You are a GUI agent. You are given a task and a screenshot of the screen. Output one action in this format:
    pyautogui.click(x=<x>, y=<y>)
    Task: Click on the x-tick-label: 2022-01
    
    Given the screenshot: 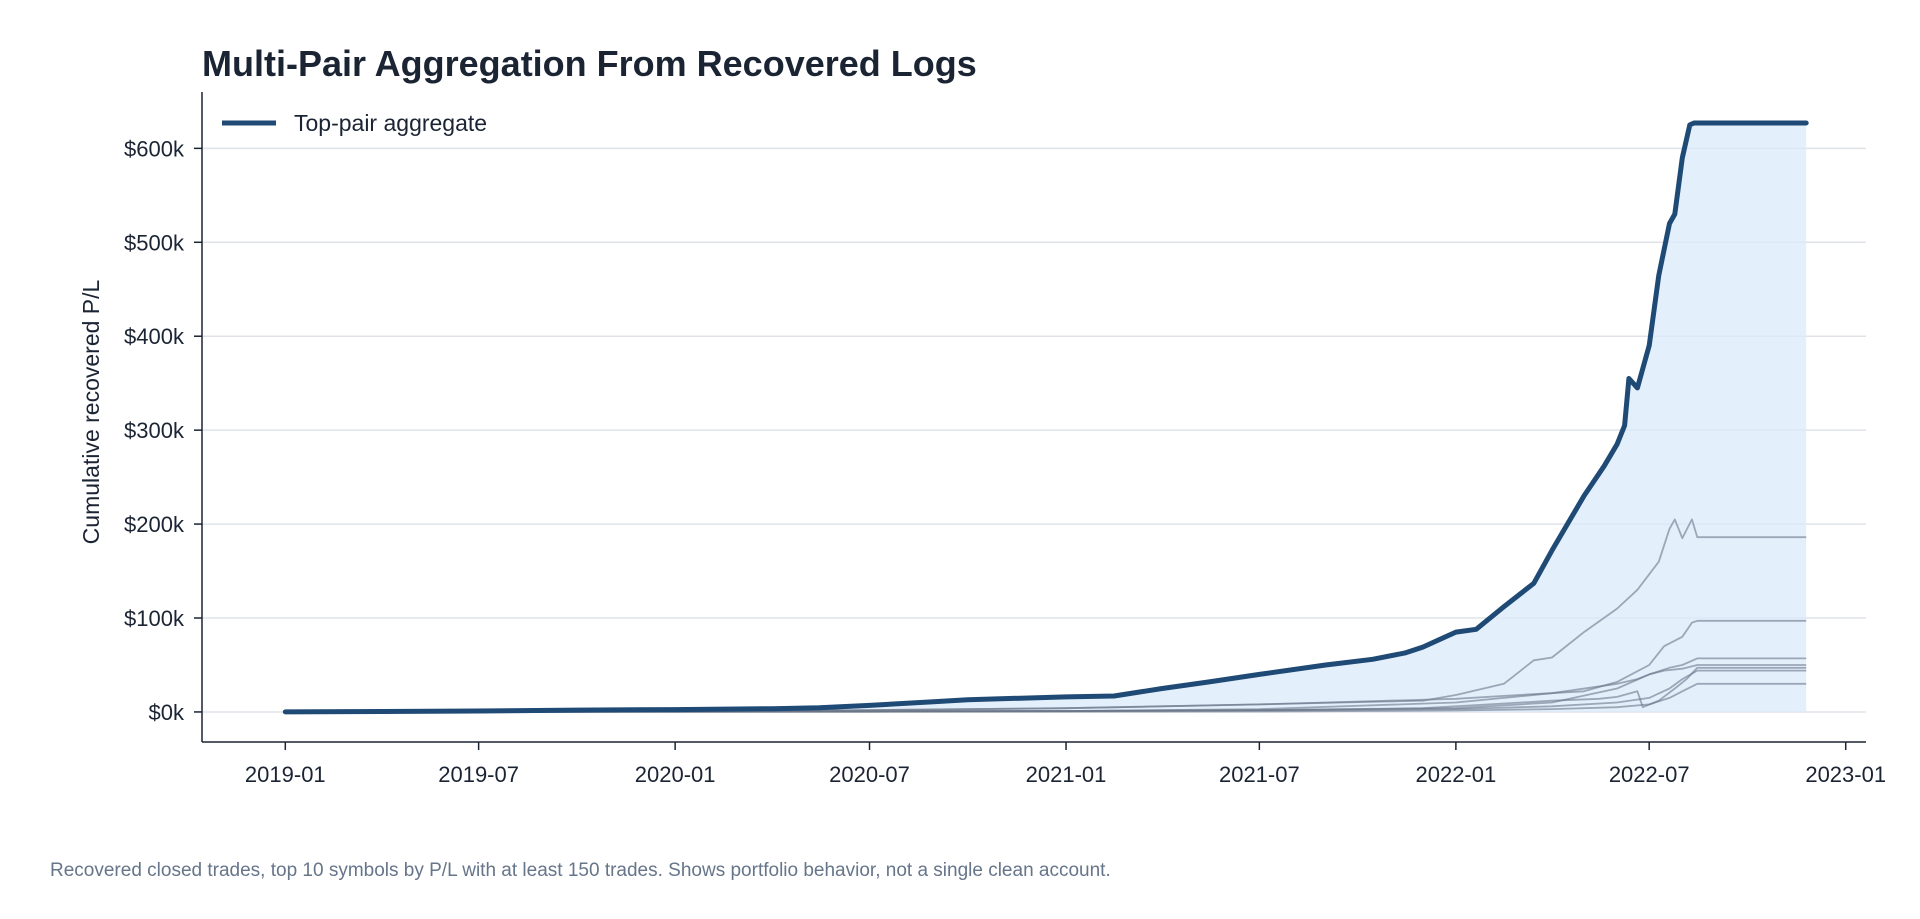 What is the action you would take?
    pyautogui.click(x=1455, y=774)
    